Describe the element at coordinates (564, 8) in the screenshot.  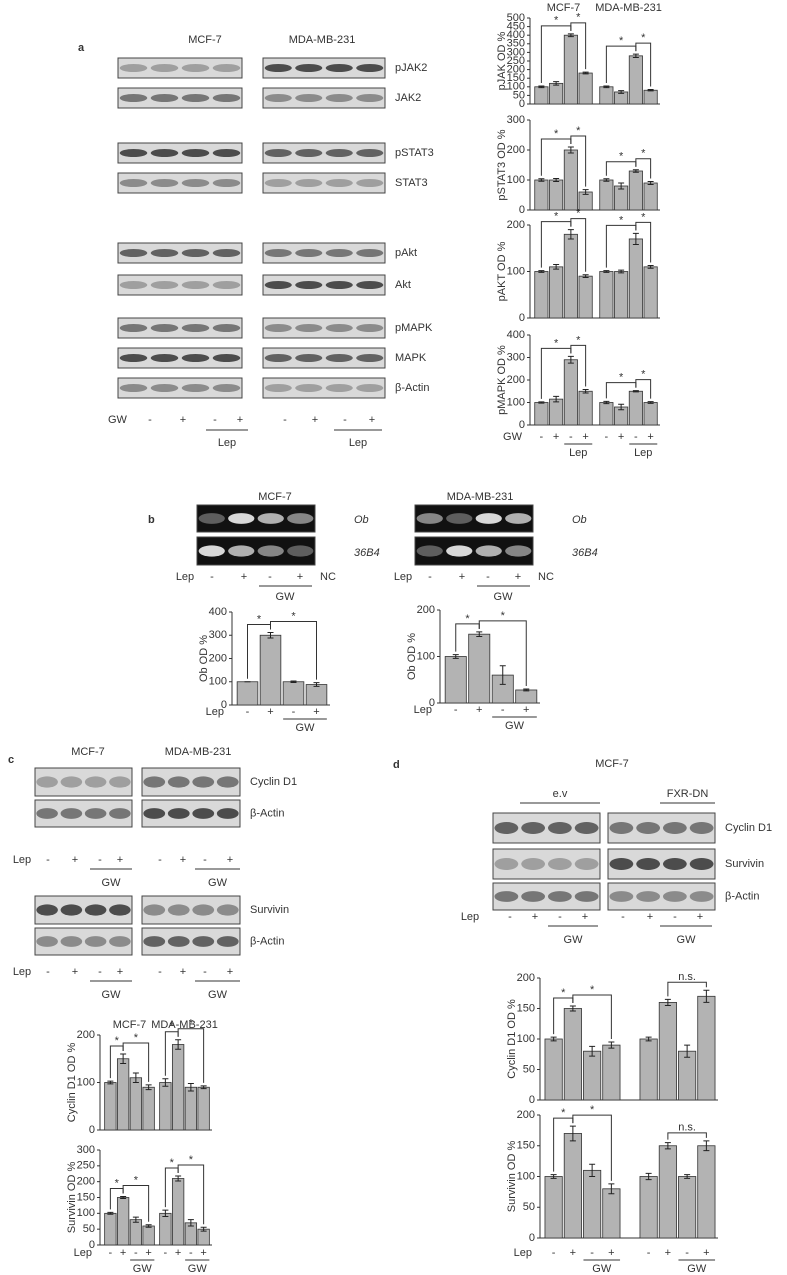
I see `group-label: MCF-7` at that location.